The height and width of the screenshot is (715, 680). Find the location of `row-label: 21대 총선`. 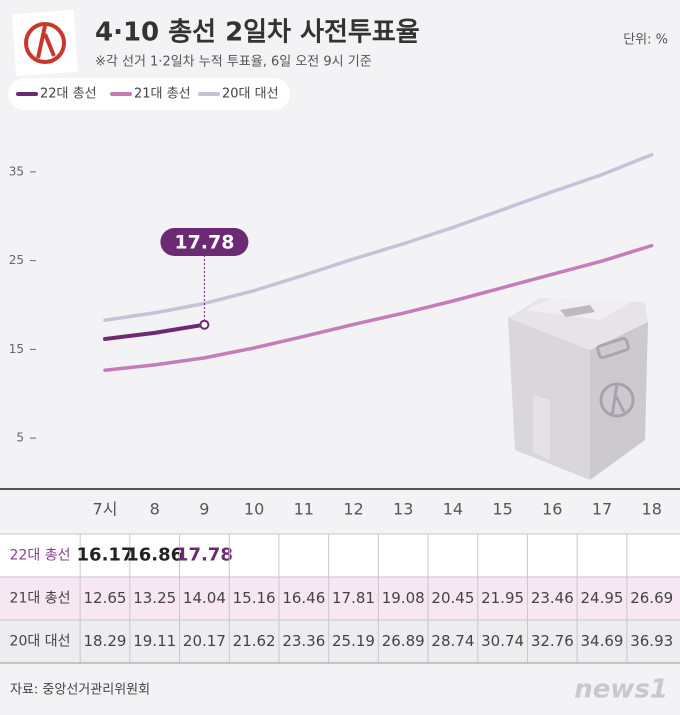

row-label: 21대 총선 is located at coordinates (40, 599).